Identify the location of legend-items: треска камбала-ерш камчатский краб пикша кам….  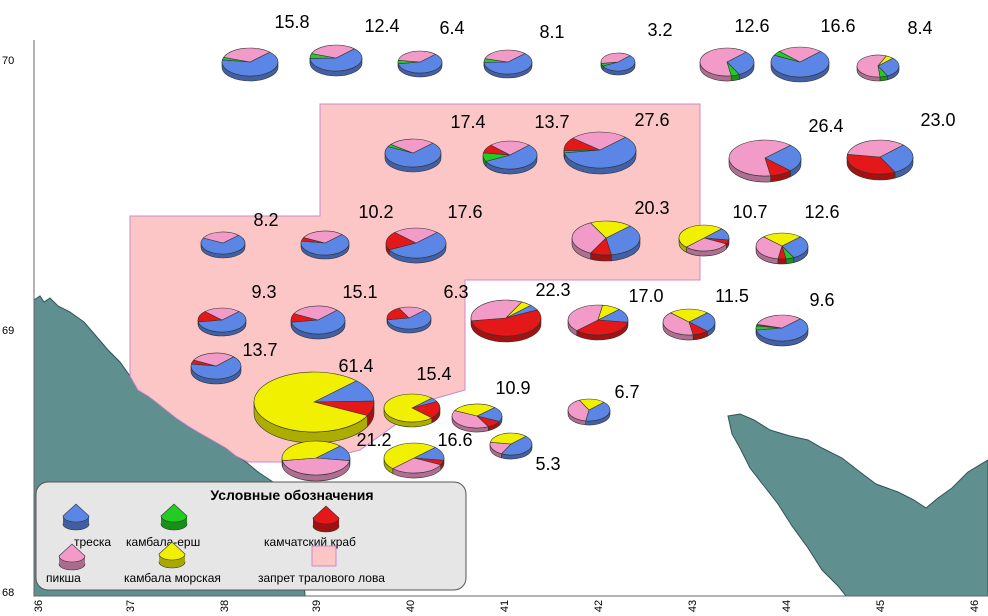
(215, 544).